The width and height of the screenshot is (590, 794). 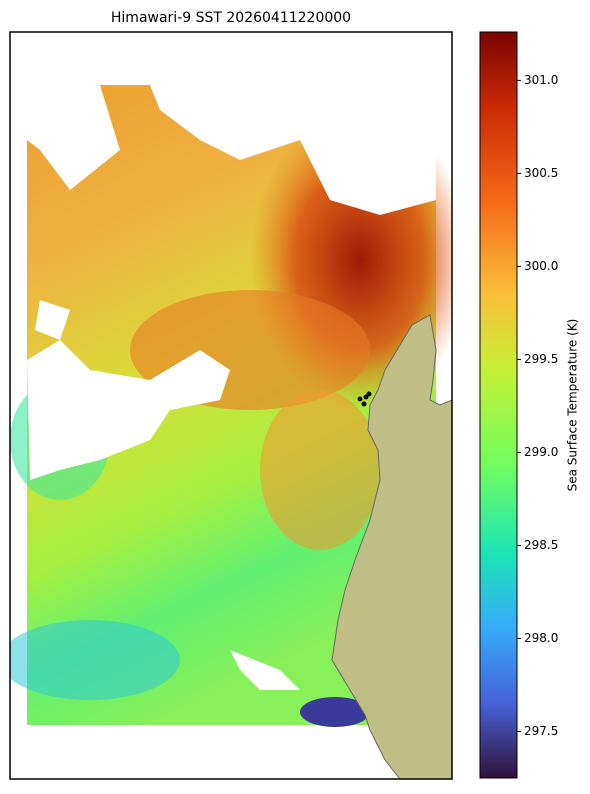 I want to click on colorbar-tick-label: 300.5, so click(x=541, y=173).